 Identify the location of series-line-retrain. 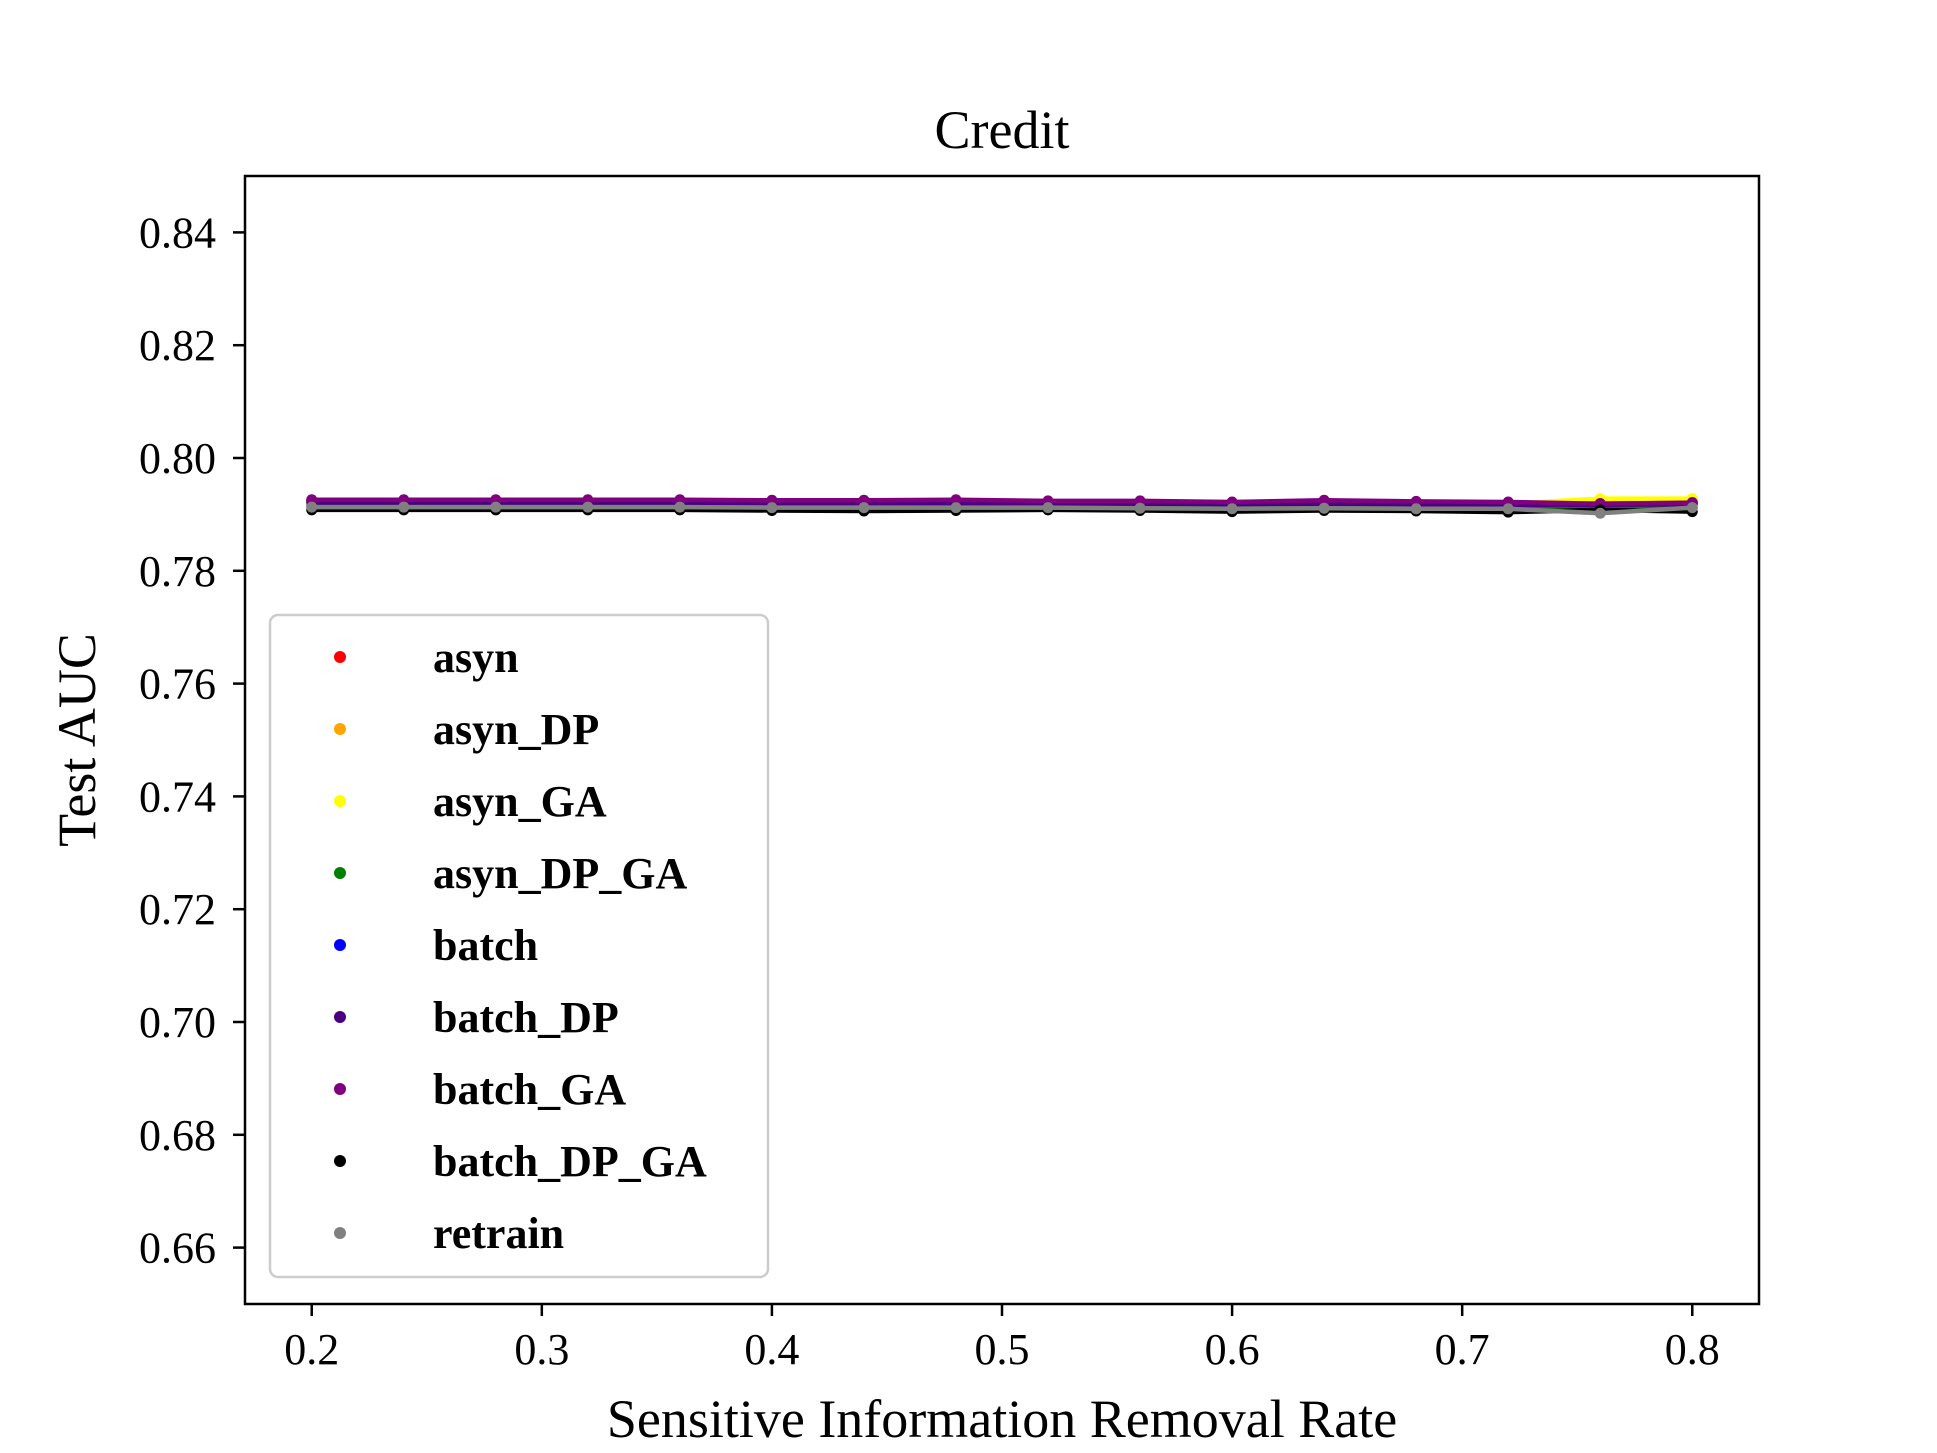
(1002, 510).